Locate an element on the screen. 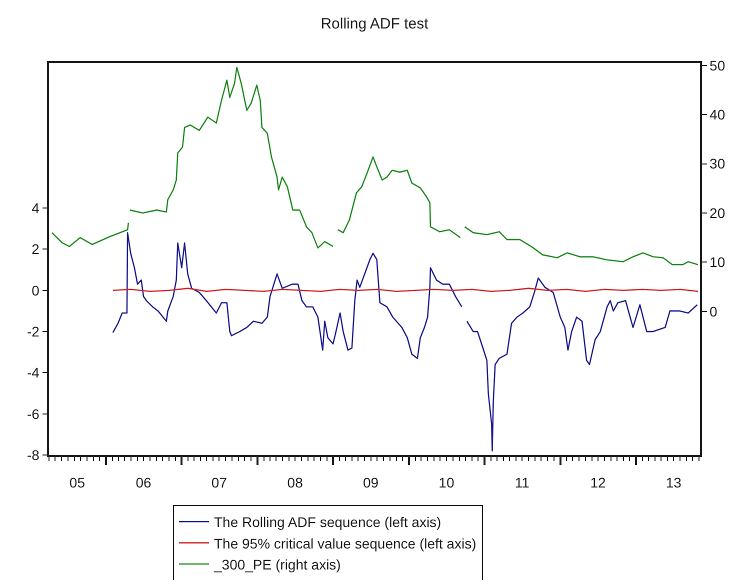 The width and height of the screenshot is (736, 580). y2-tick-label: 20 is located at coordinates (718, 212).